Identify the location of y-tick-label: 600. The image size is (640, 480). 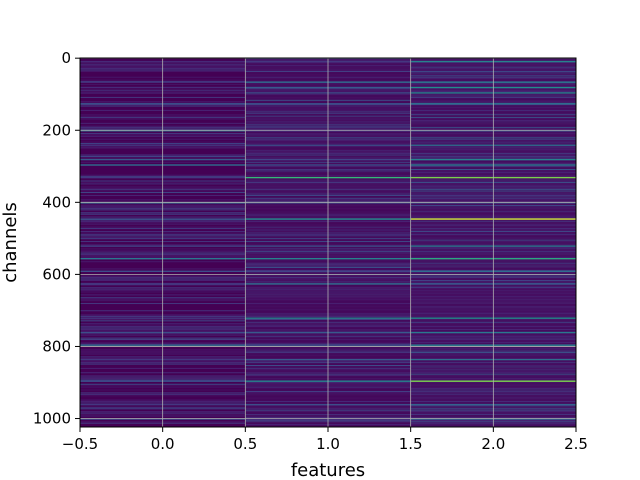
(56, 274).